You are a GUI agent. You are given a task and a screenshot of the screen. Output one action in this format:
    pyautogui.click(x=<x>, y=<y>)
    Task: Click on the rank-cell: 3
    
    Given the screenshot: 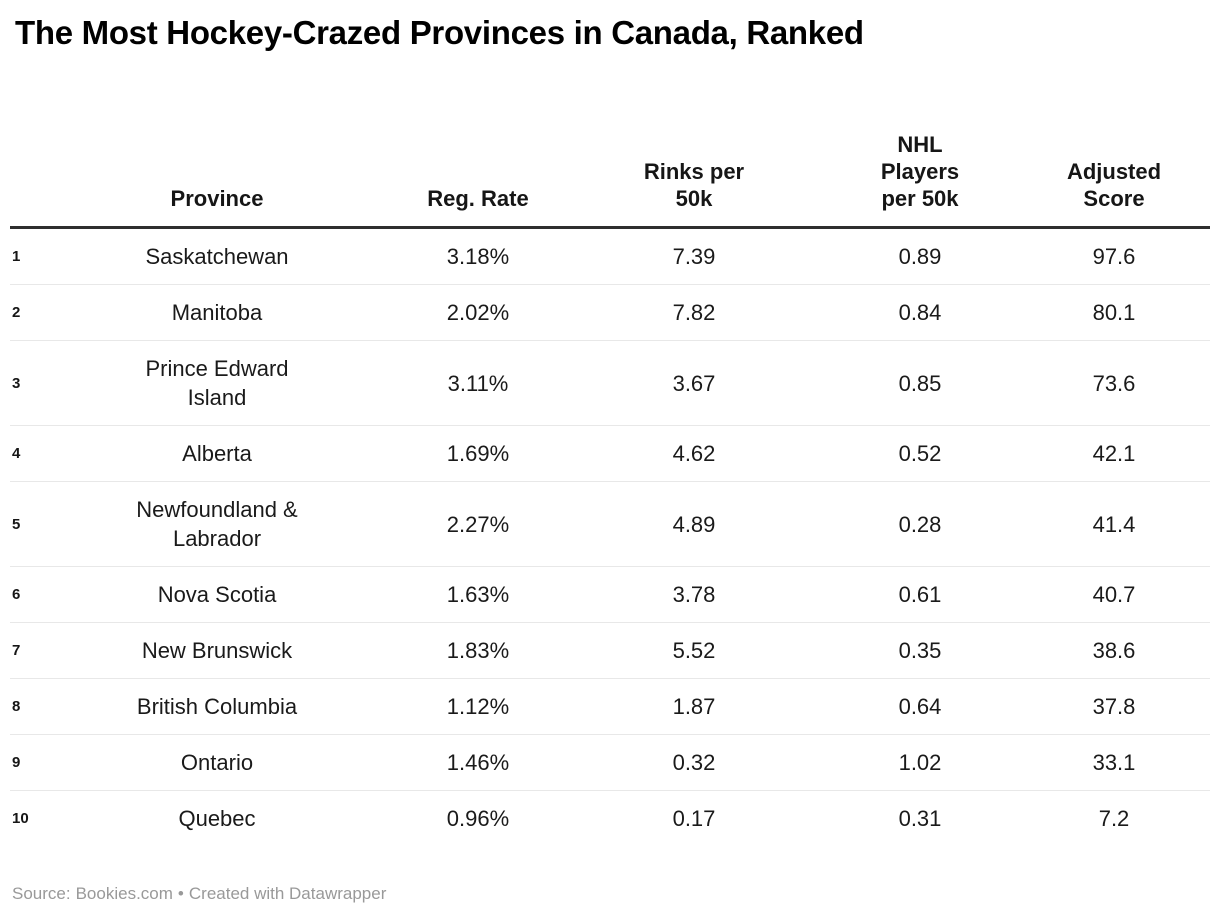 What is the action you would take?
    pyautogui.click(x=27, y=383)
    